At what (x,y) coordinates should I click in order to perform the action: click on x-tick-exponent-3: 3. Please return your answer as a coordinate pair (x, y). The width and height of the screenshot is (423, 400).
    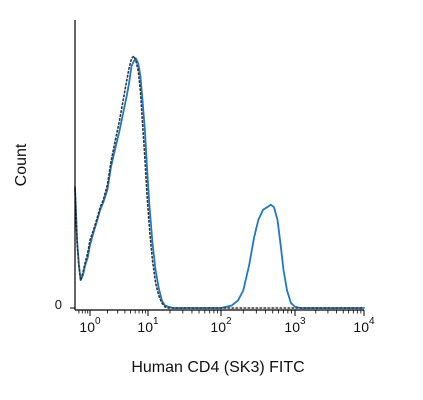
    Looking at the image, I should click on (303, 321).